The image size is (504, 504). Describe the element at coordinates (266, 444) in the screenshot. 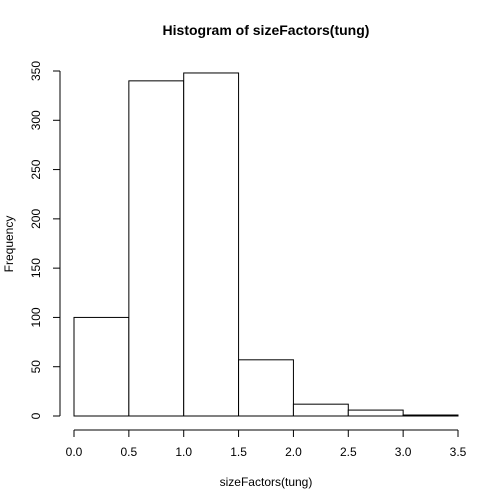

I see `x-axis: 0.0 0.5 1.0 1.5 2.0 2.5 3.0 3.5` at that location.